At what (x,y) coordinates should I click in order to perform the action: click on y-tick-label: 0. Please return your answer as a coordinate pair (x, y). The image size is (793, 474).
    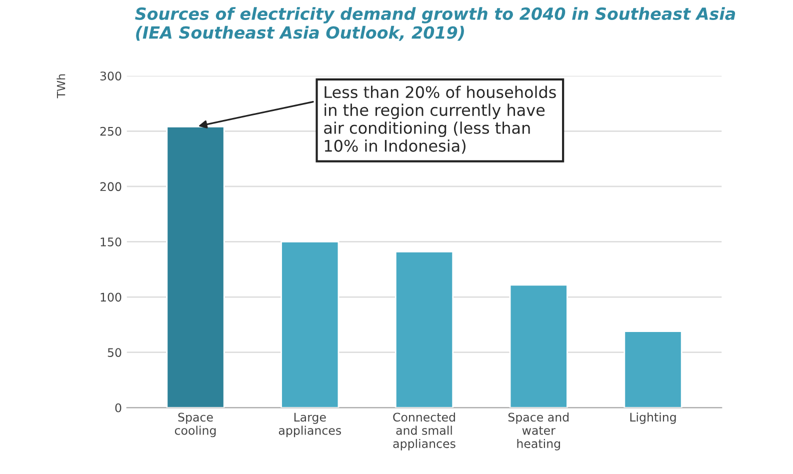
    Looking at the image, I should click on (118, 407).